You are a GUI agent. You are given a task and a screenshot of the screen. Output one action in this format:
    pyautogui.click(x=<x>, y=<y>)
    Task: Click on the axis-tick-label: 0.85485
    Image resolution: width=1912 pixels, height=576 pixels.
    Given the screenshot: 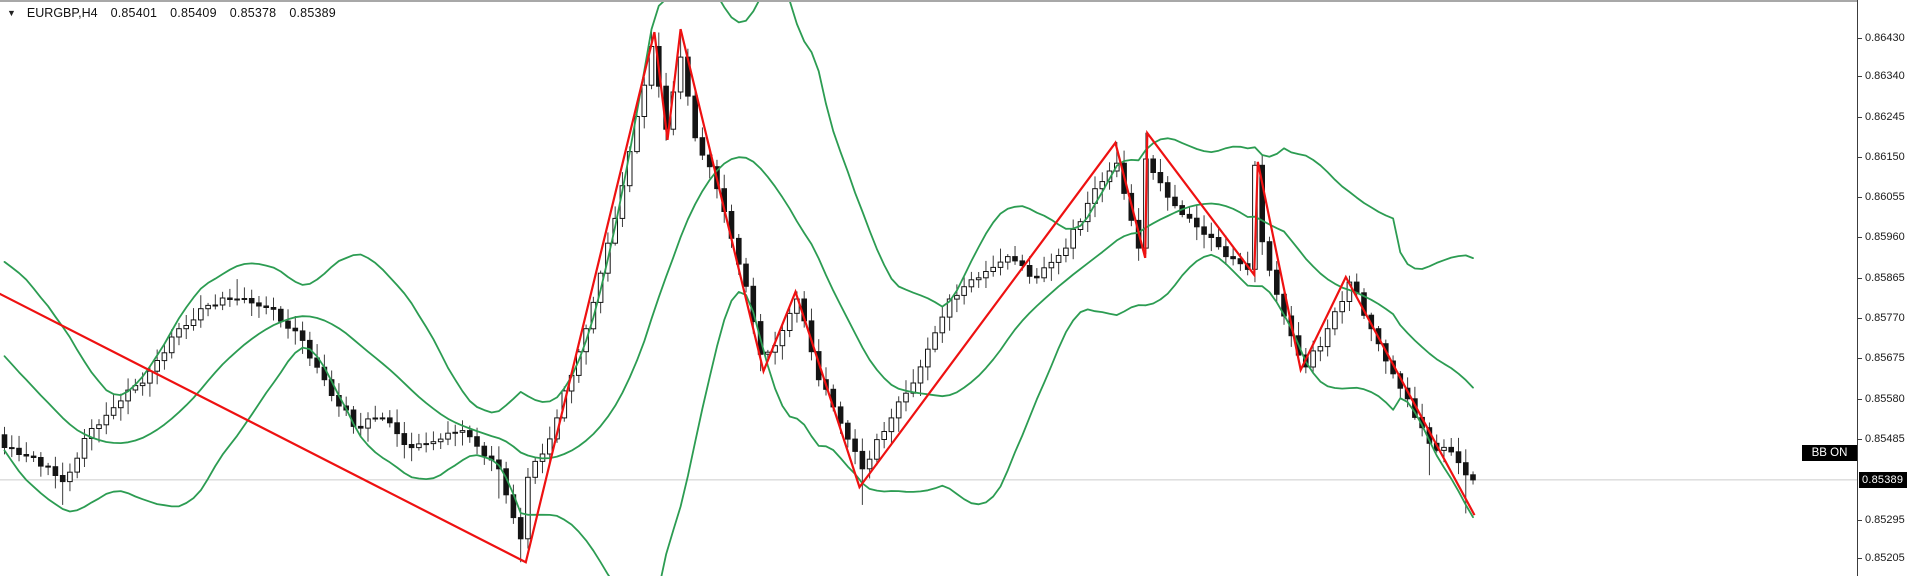 What is the action you would take?
    pyautogui.click(x=1885, y=439)
    